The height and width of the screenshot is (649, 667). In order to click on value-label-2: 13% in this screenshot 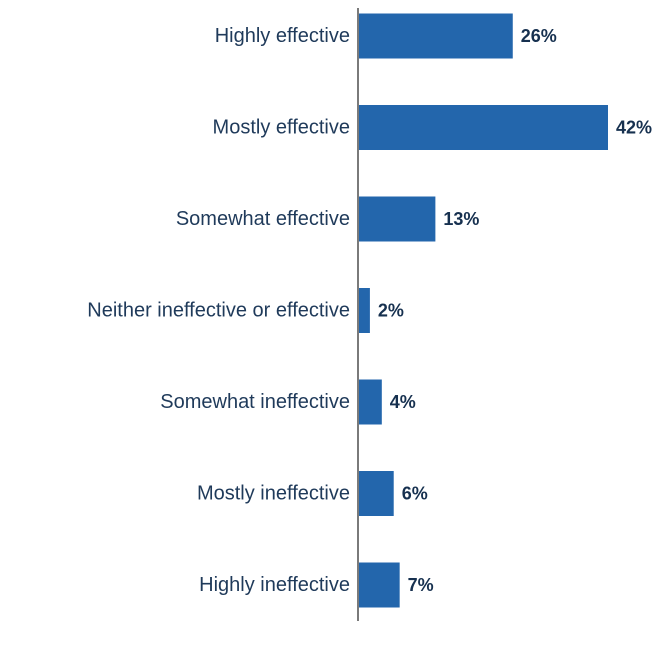, I will do `click(461, 219)`.